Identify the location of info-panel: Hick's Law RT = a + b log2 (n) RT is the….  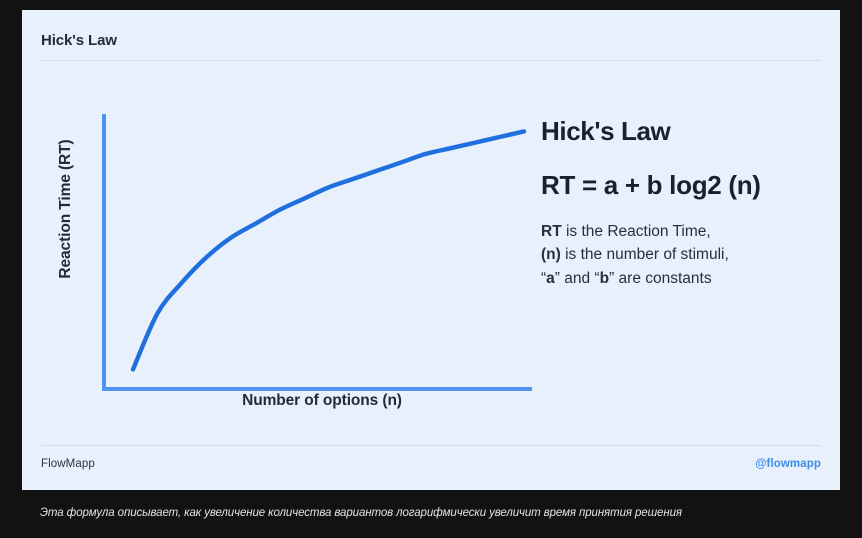
(686, 204).